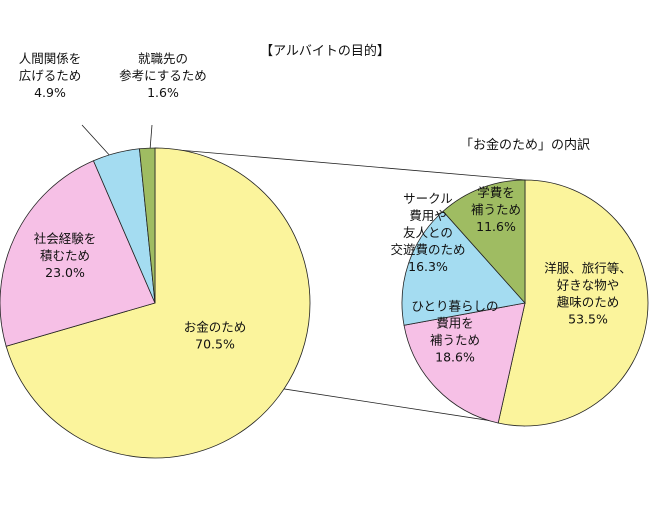  Describe the element at coordinates (588, 294) in the screenshot. I see `breakdown-slice-label-0: 洋服、旅行等、好きな物や趣味のため 53.5%` at that location.